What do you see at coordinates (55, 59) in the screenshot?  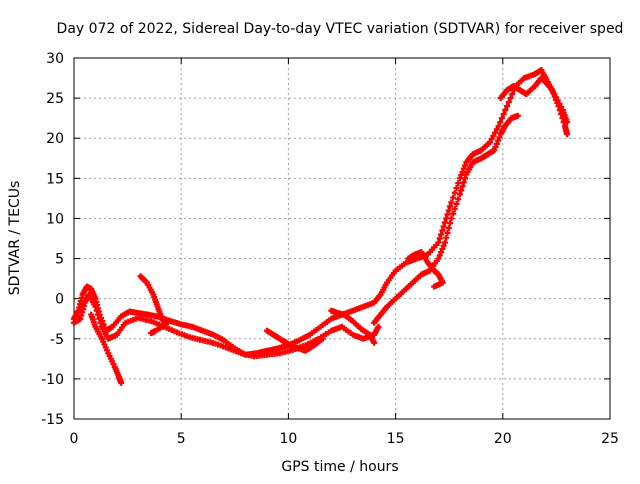 I see `y-tick-label: 30` at bounding box center [55, 59].